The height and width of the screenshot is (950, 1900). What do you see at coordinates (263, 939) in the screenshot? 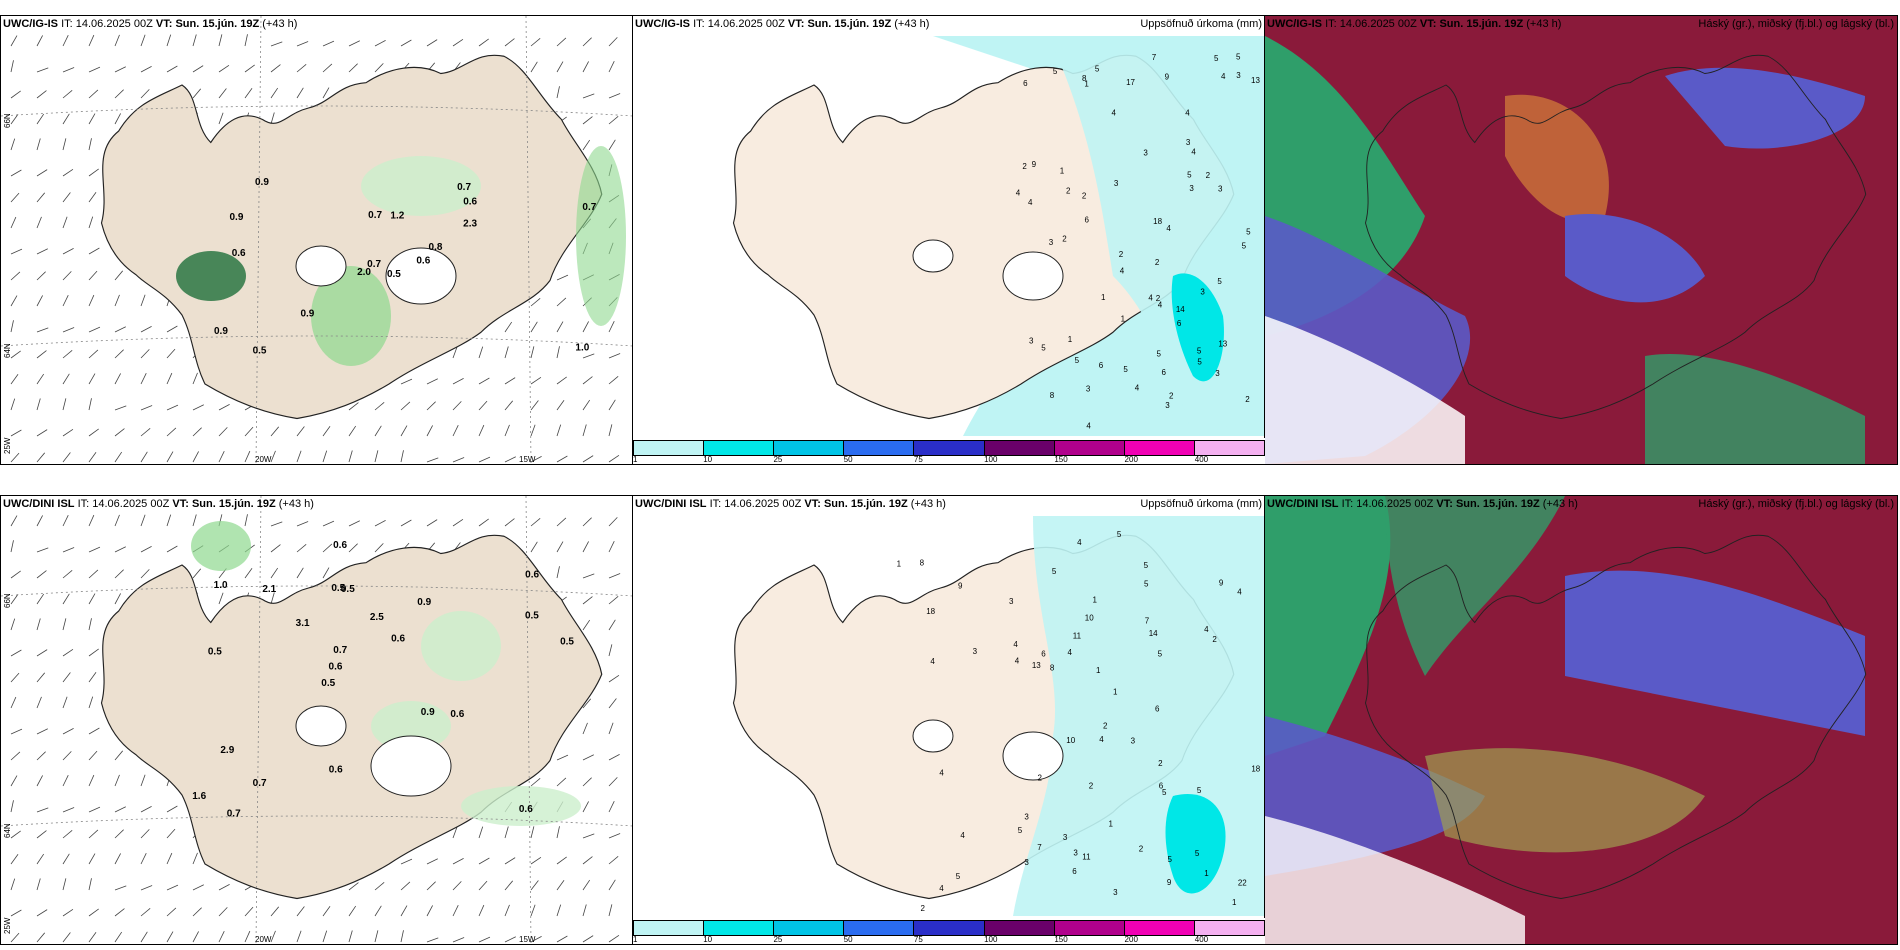
I see `lon-20w-label: 20W` at bounding box center [263, 939].